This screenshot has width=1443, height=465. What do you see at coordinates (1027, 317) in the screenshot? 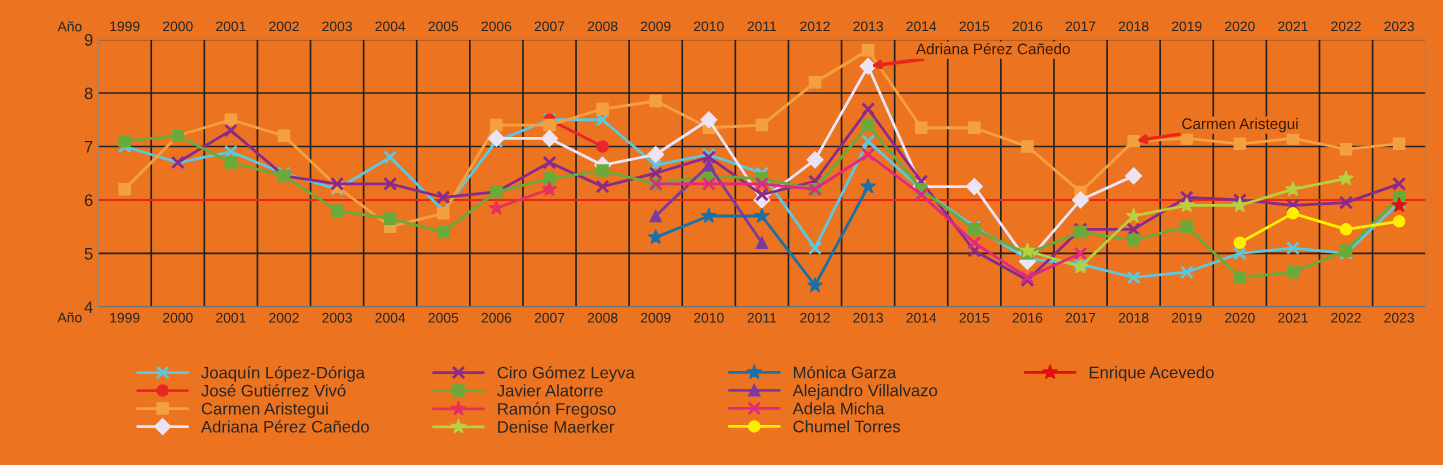
I see `x-tick-label: 2016` at bounding box center [1027, 317].